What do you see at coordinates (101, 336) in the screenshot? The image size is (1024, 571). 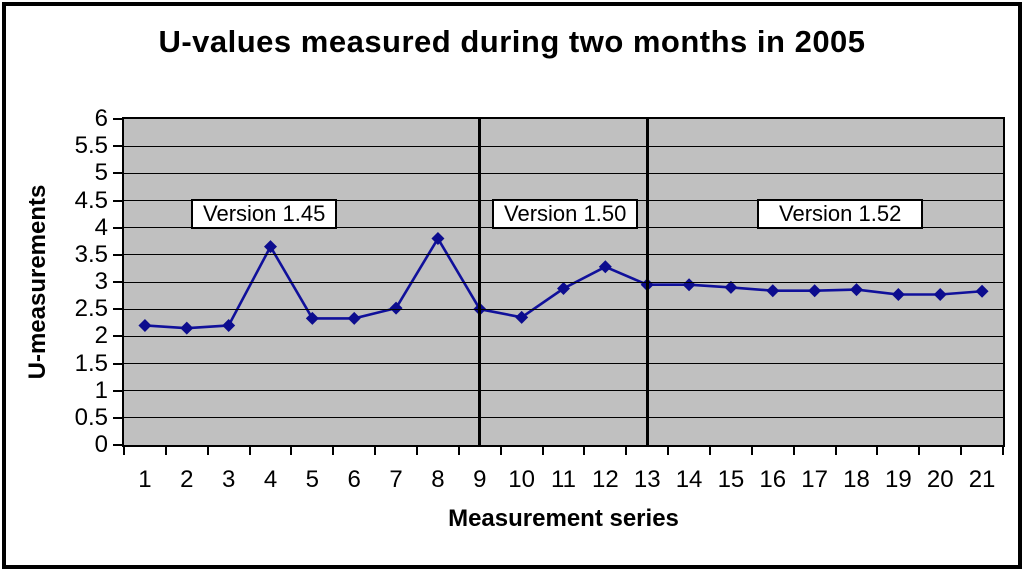 I see `y-tick-label: 2` at bounding box center [101, 336].